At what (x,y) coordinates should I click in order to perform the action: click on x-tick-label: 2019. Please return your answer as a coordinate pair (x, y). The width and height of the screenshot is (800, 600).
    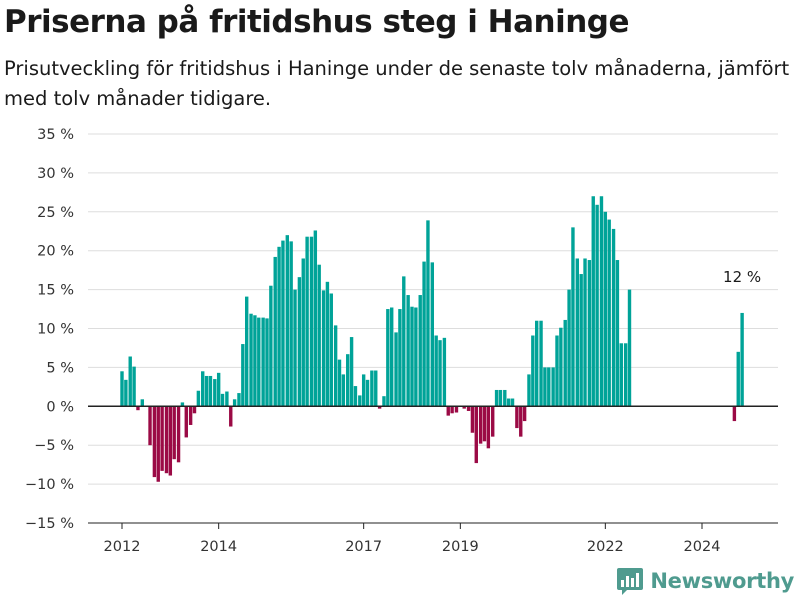
    Looking at the image, I should click on (460, 547).